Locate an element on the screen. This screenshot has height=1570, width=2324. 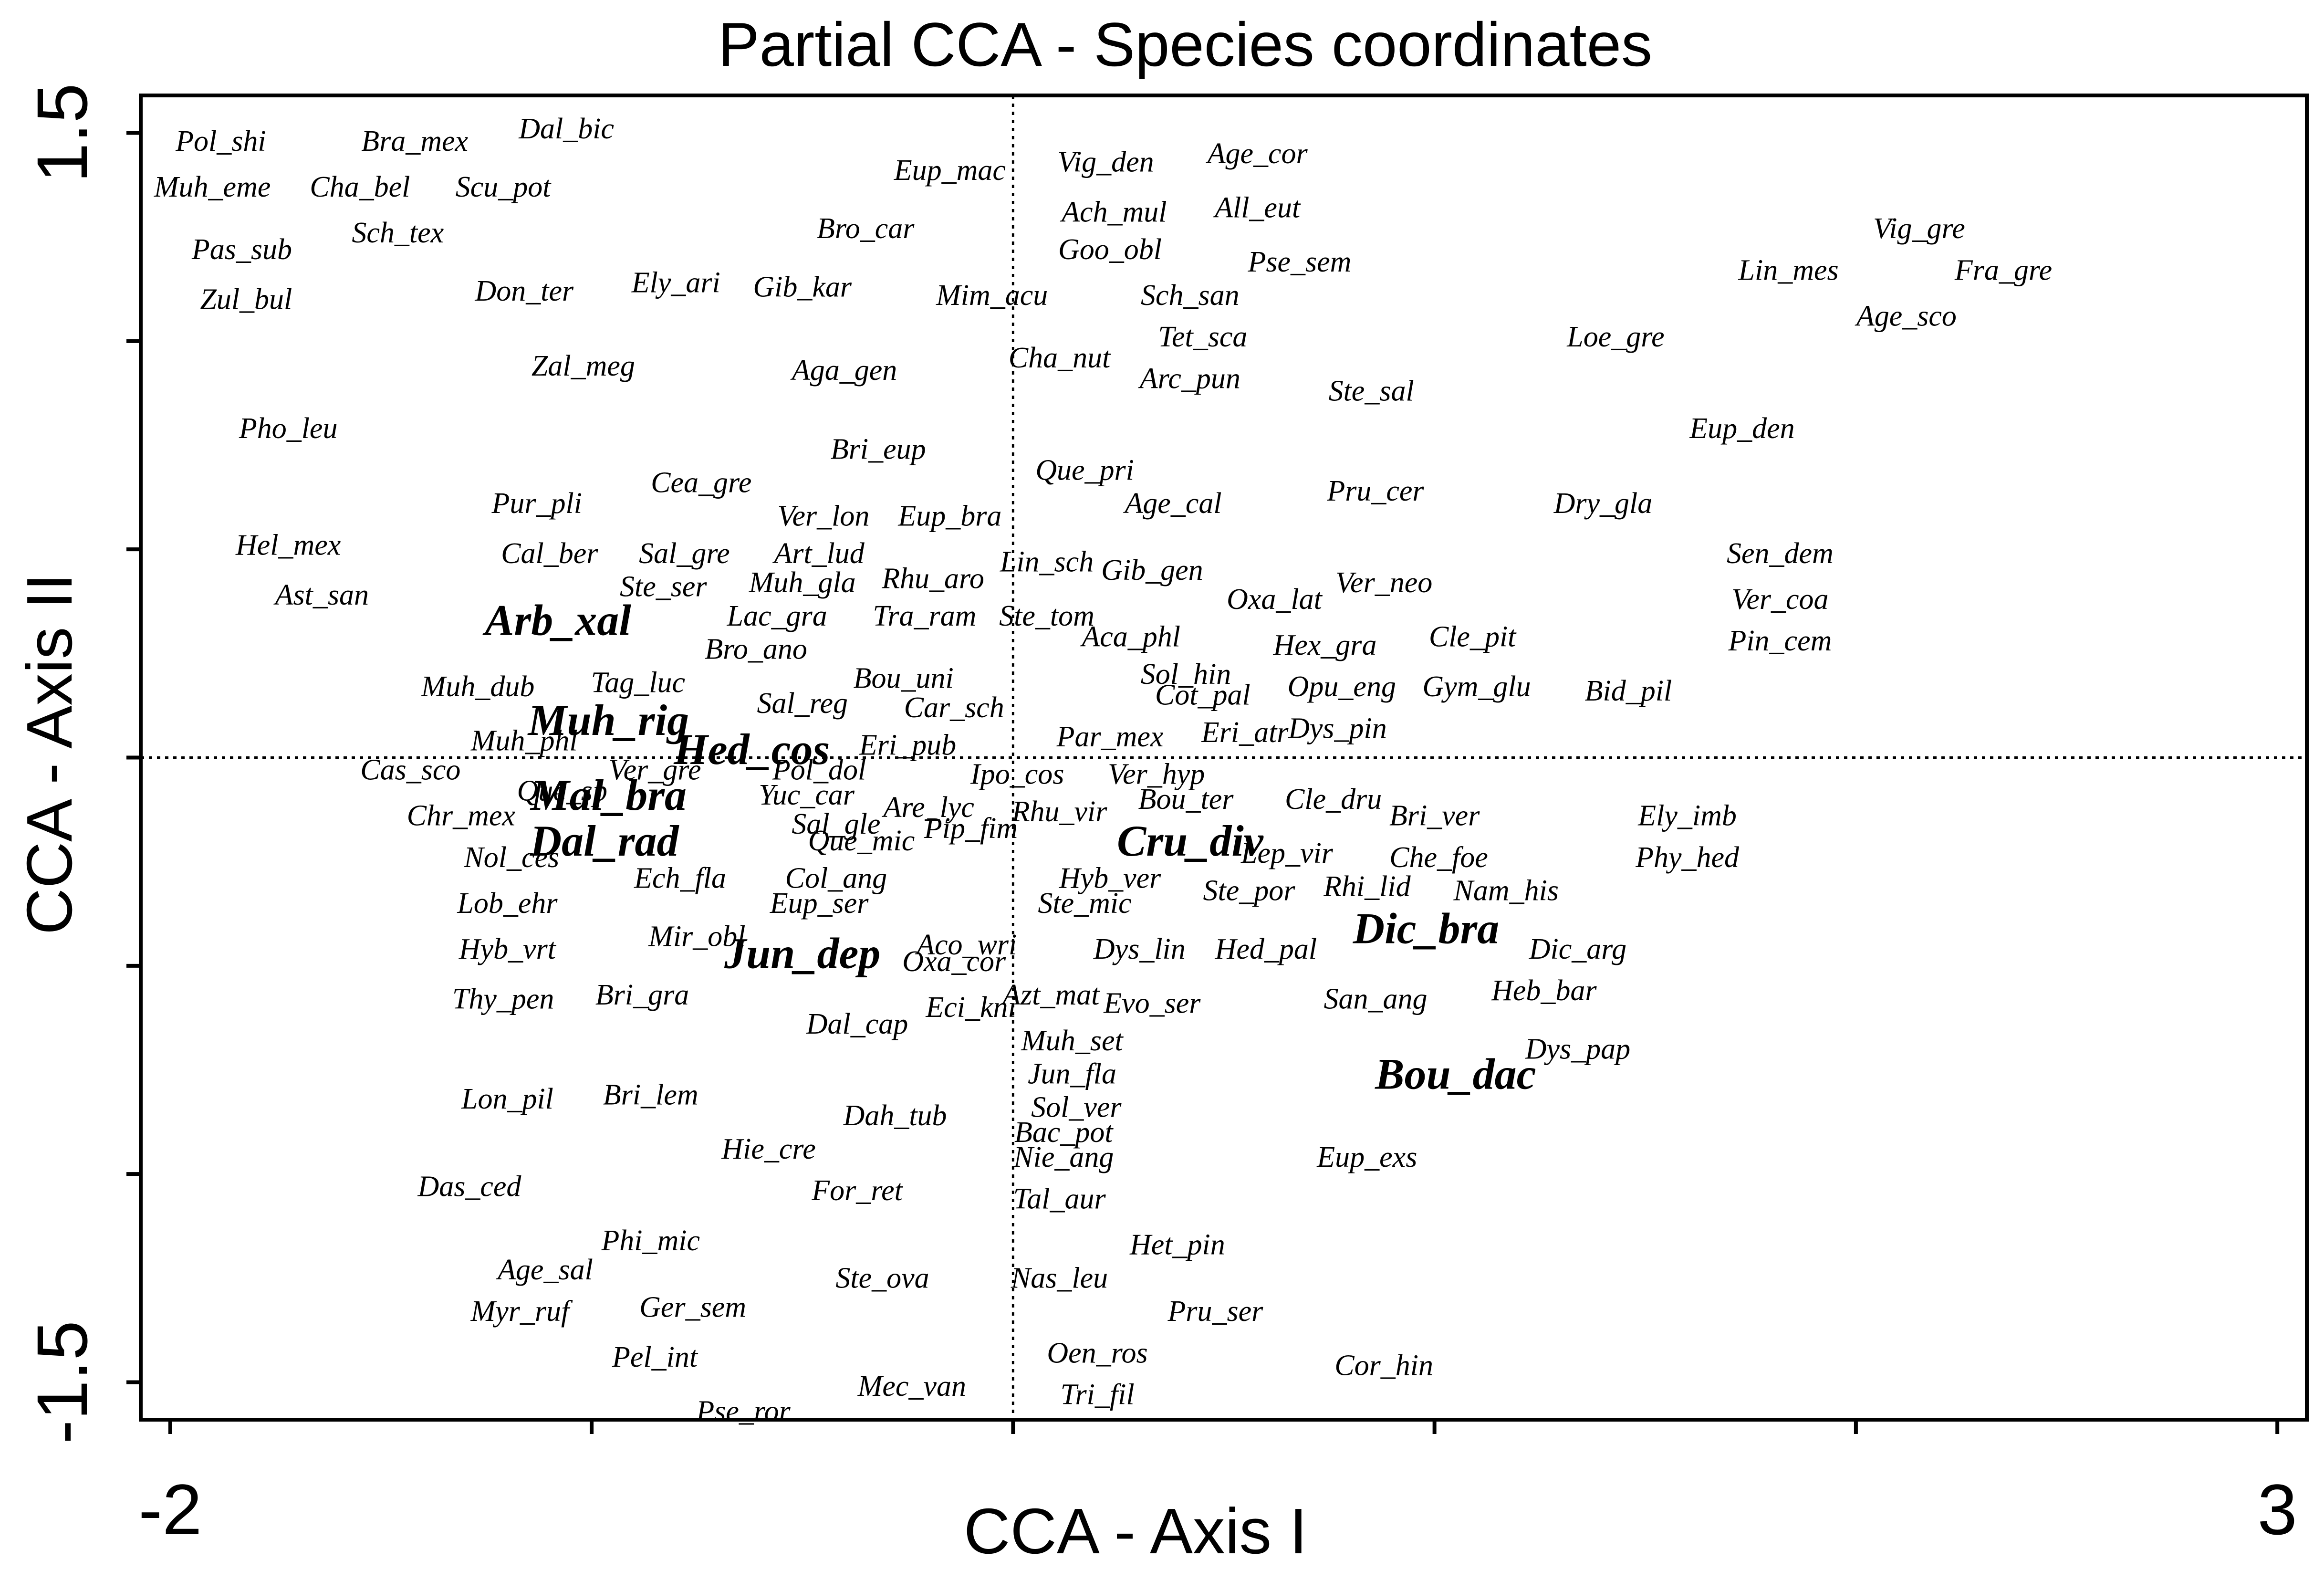
species-label: Nam_his is located at coordinates (1506, 891).